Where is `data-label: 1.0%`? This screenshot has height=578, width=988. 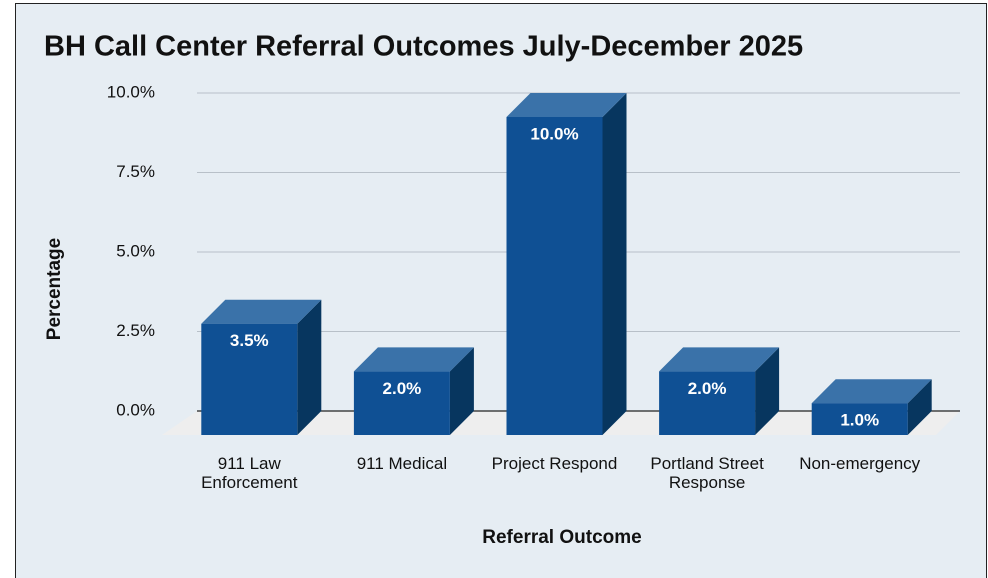 data-label: 1.0% is located at coordinates (859, 420).